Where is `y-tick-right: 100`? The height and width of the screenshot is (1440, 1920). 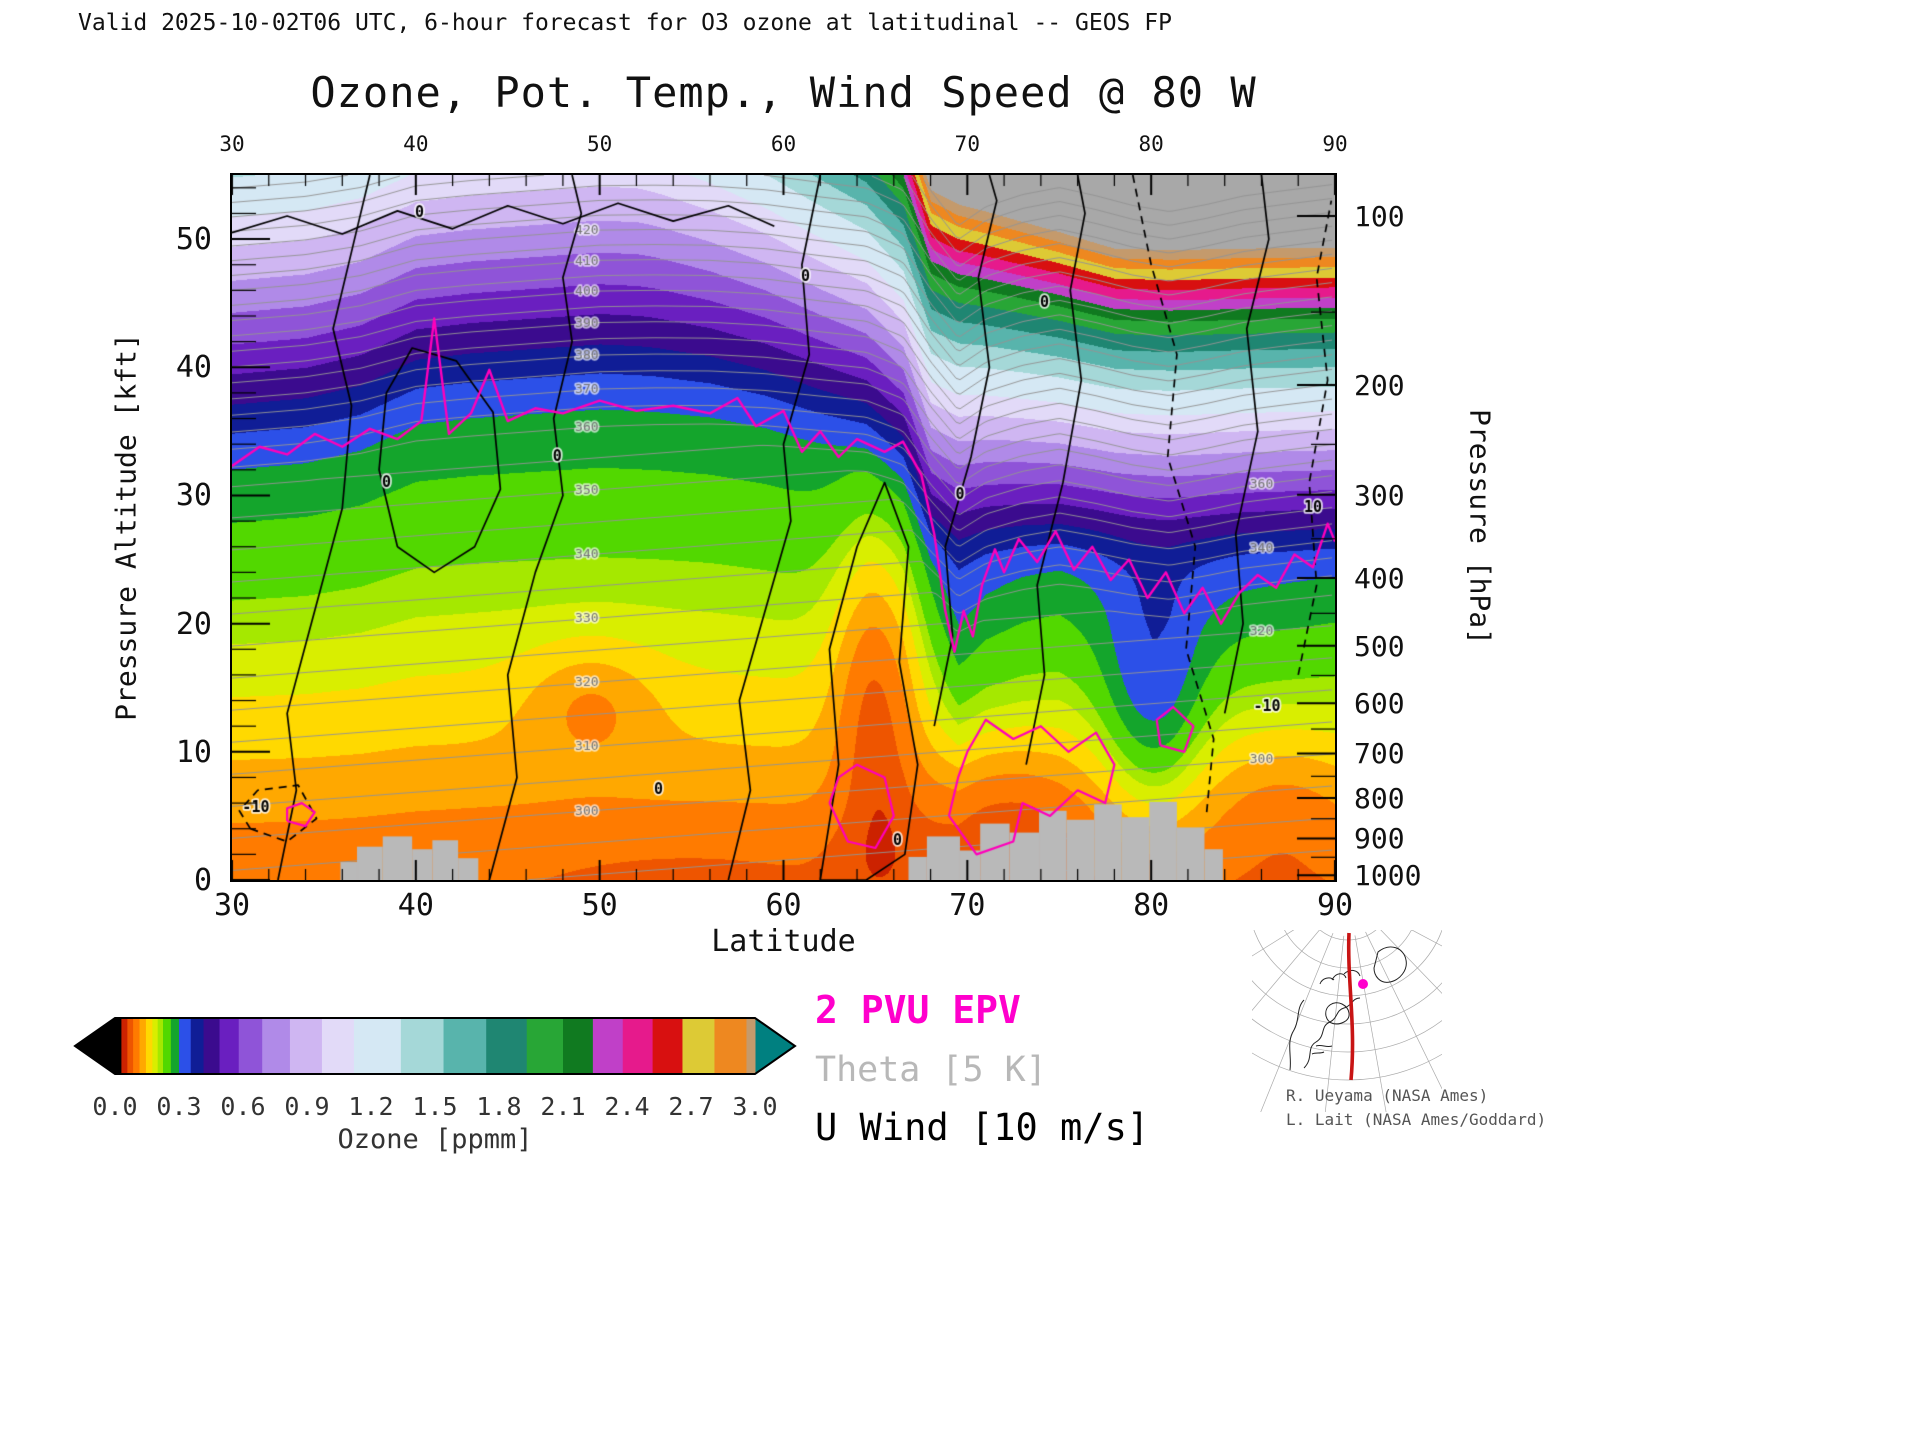 y-tick-right: 100 is located at coordinates (1379, 216).